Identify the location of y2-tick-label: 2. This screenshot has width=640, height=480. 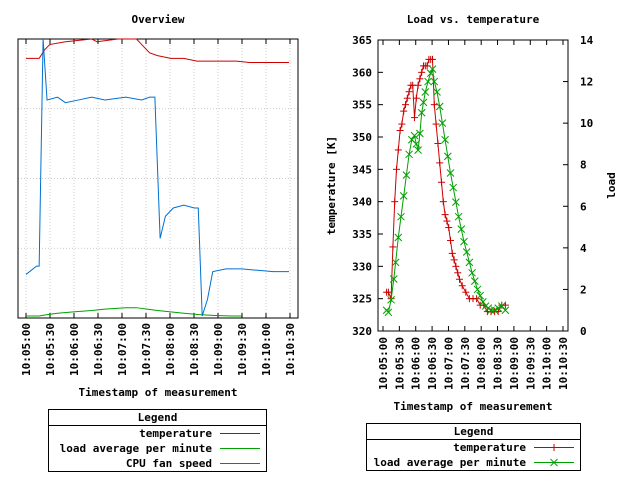
(583, 289).